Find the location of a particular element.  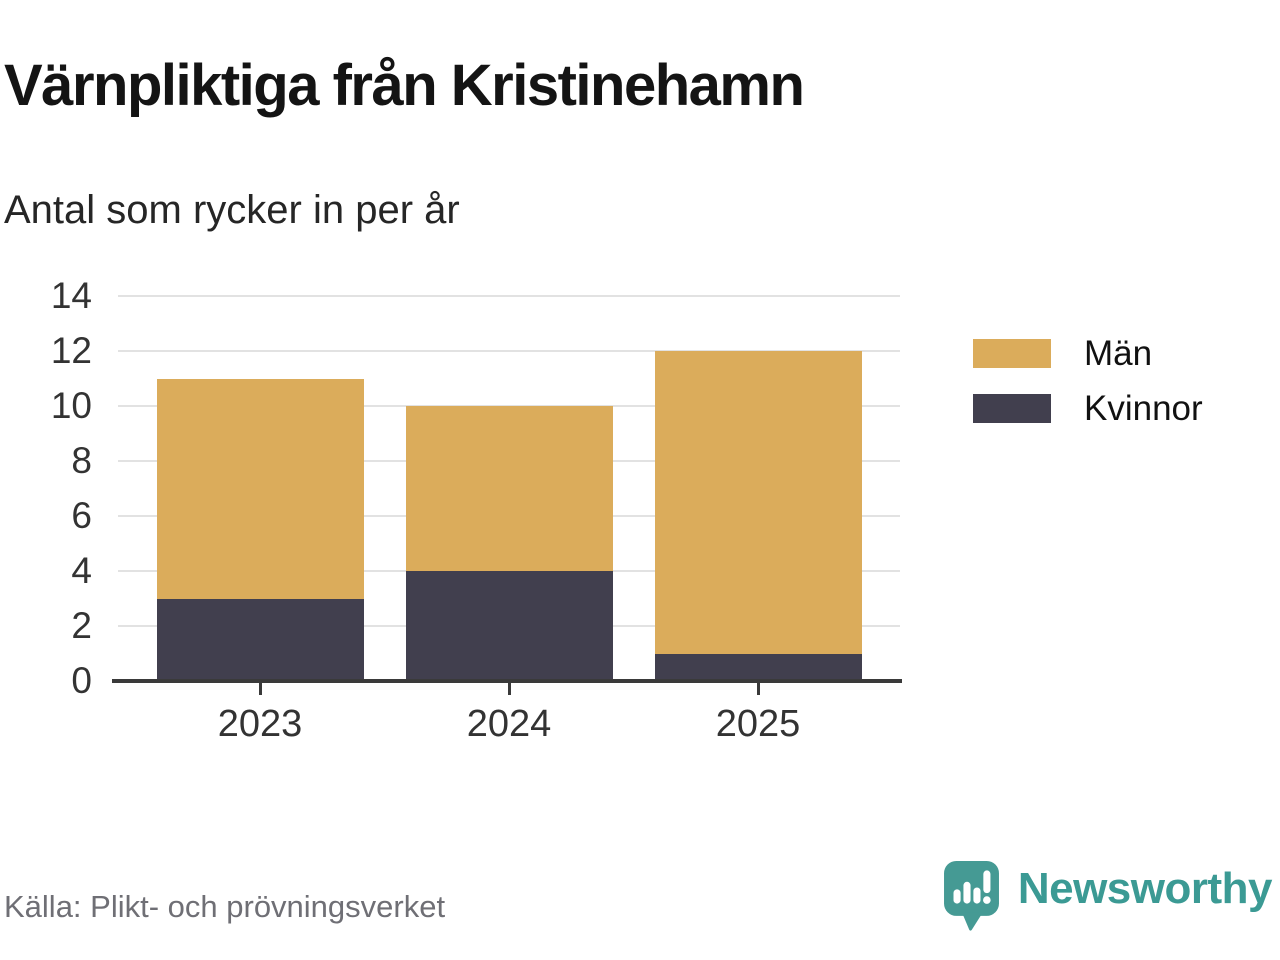

chart-legend: Män Kvinnor is located at coordinates (1088, 391).